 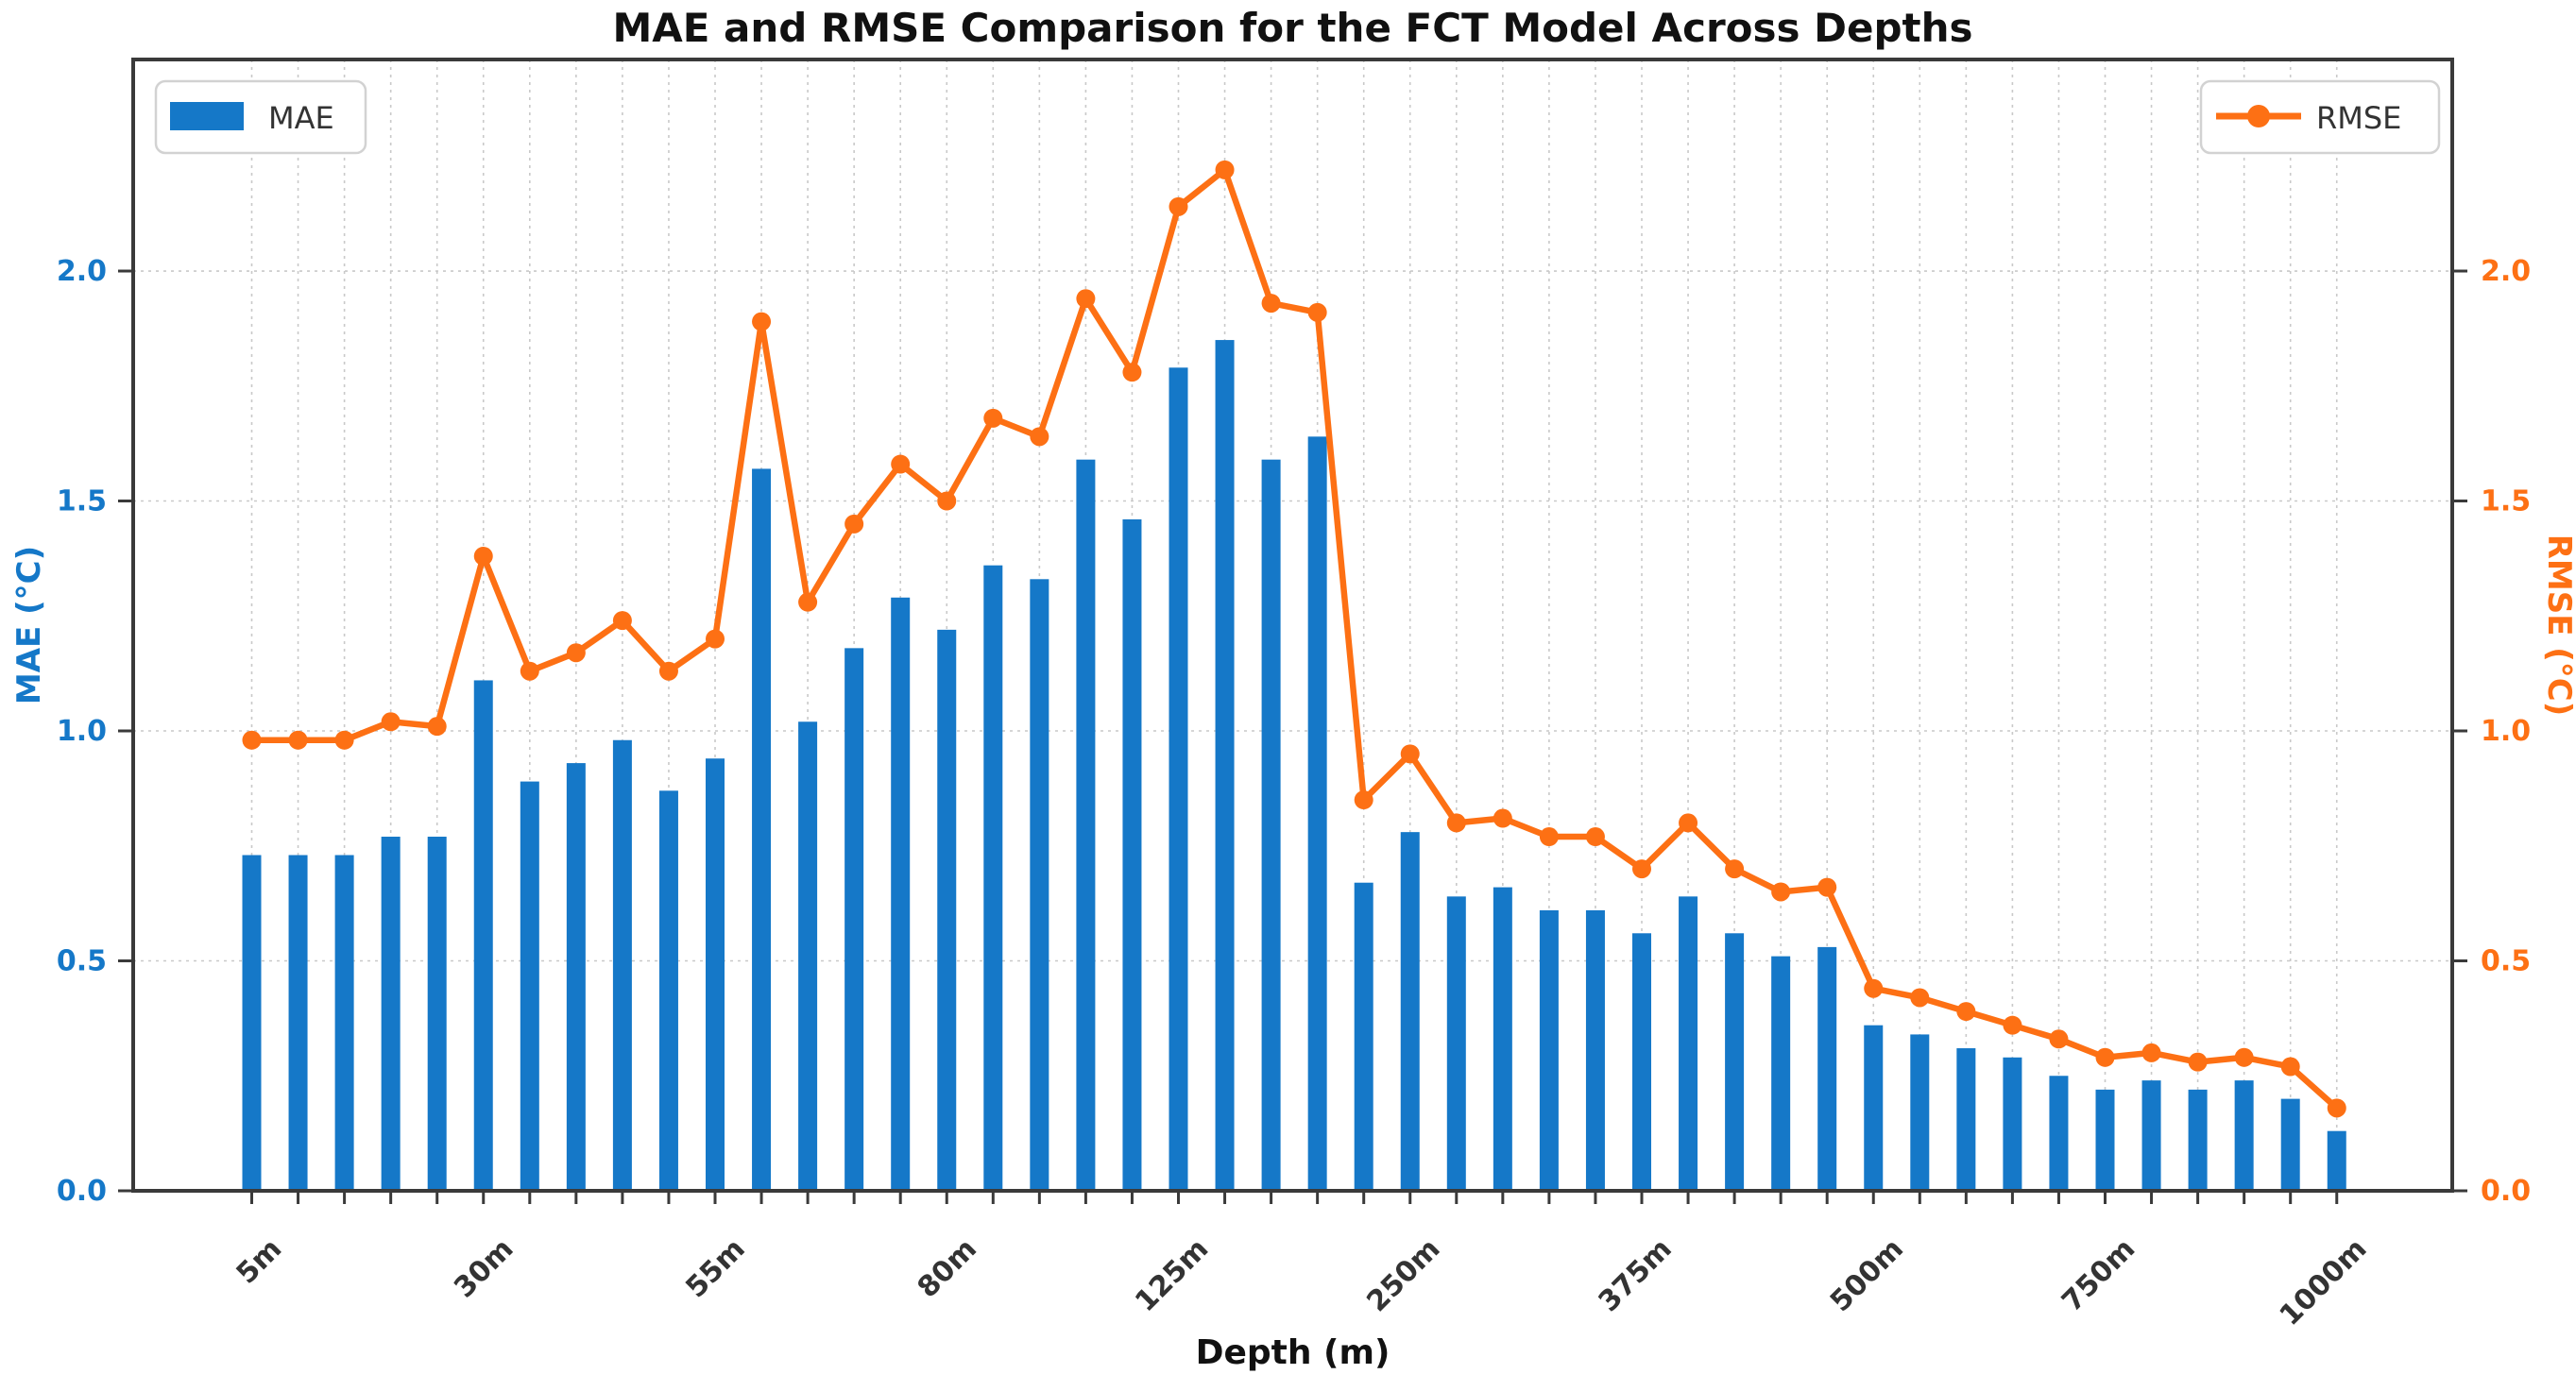 What do you see at coordinates (82, 271) in the screenshot?
I see `y-left-tick-label: 2.0` at bounding box center [82, 271].